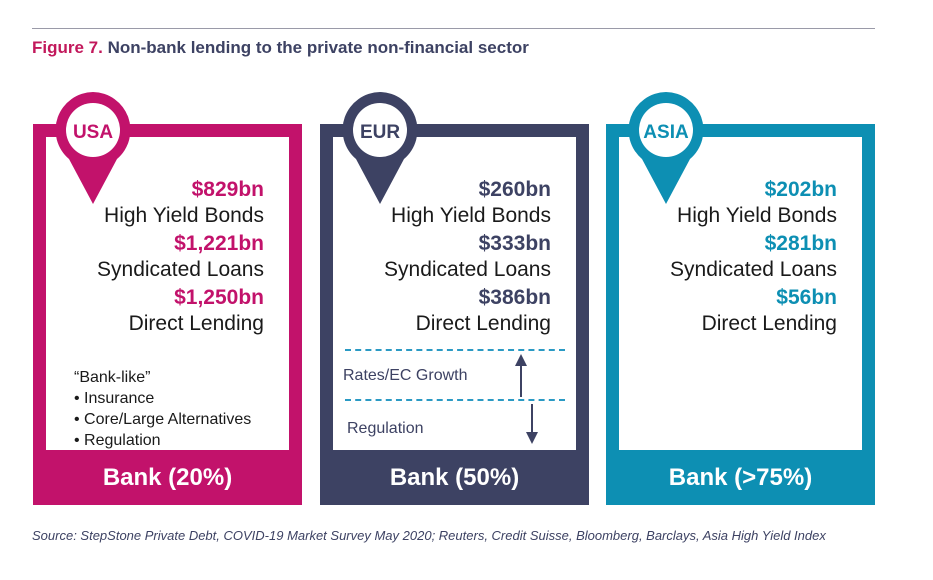 Image resolution: width=933 pixels, height=580 pixels. Describe the element at coordinates (800, 189) in the screenshot. I see `stat-value: $202bn` at that location.